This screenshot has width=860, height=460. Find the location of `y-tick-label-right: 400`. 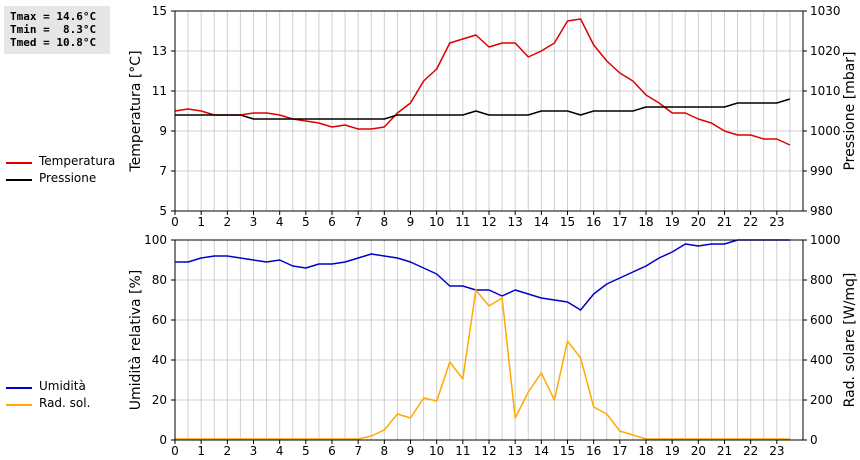

y-tick-label-right: 400 is located at coordinates (821, 360).